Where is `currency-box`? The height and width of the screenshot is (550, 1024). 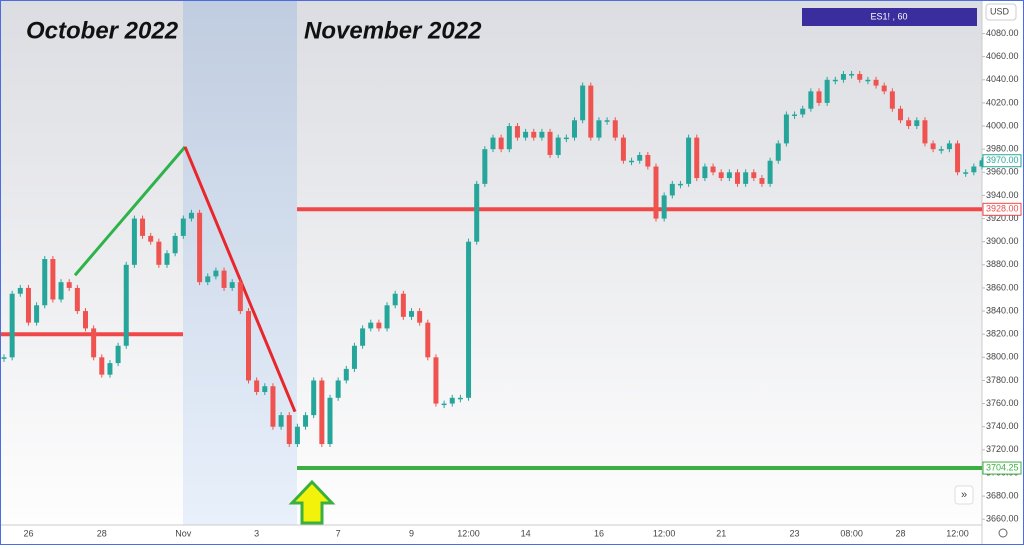 currency-box is located at coordinates (1001, 12).